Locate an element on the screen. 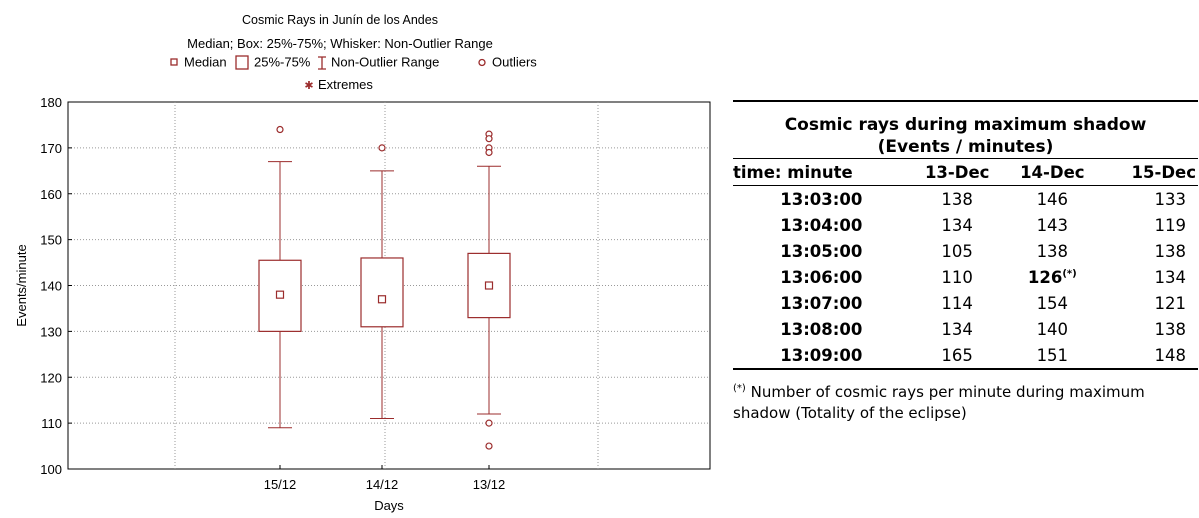  cell-value: 121 is located at coordinates (1149, 303).